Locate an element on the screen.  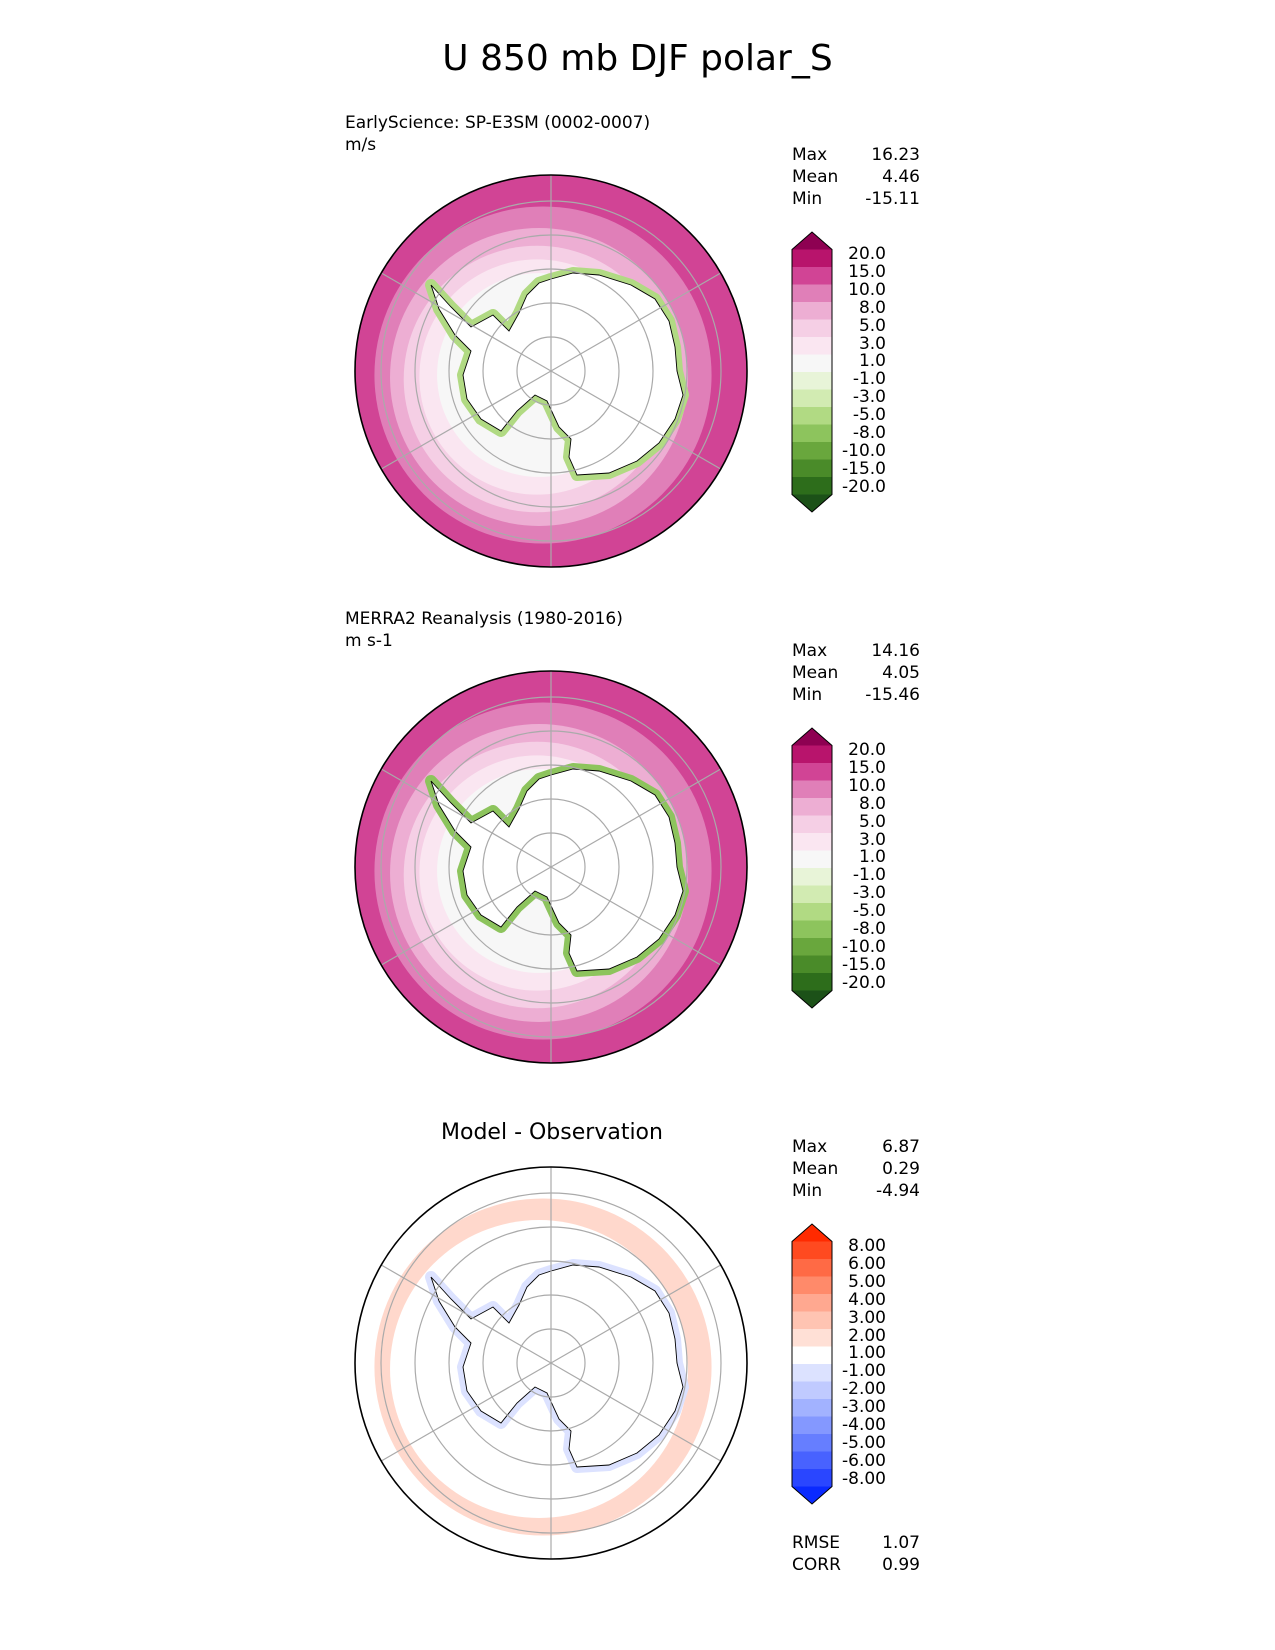
colorbar-tick-label: 4.00 is located at coordinates (867, 1299).